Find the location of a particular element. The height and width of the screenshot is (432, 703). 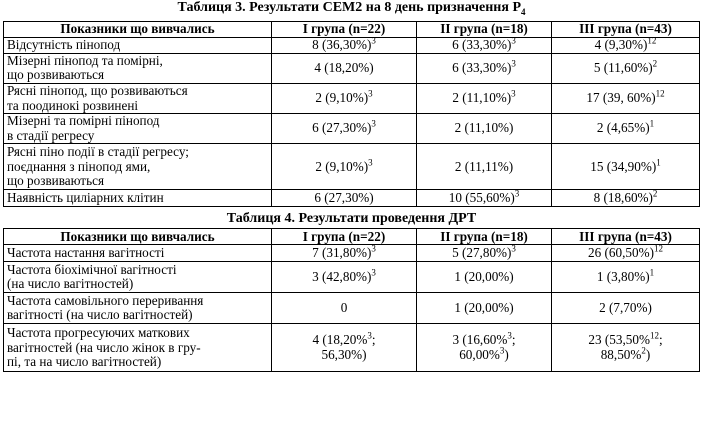

cell-value: 4 (18,20%) is located at coordinates (344, 68).